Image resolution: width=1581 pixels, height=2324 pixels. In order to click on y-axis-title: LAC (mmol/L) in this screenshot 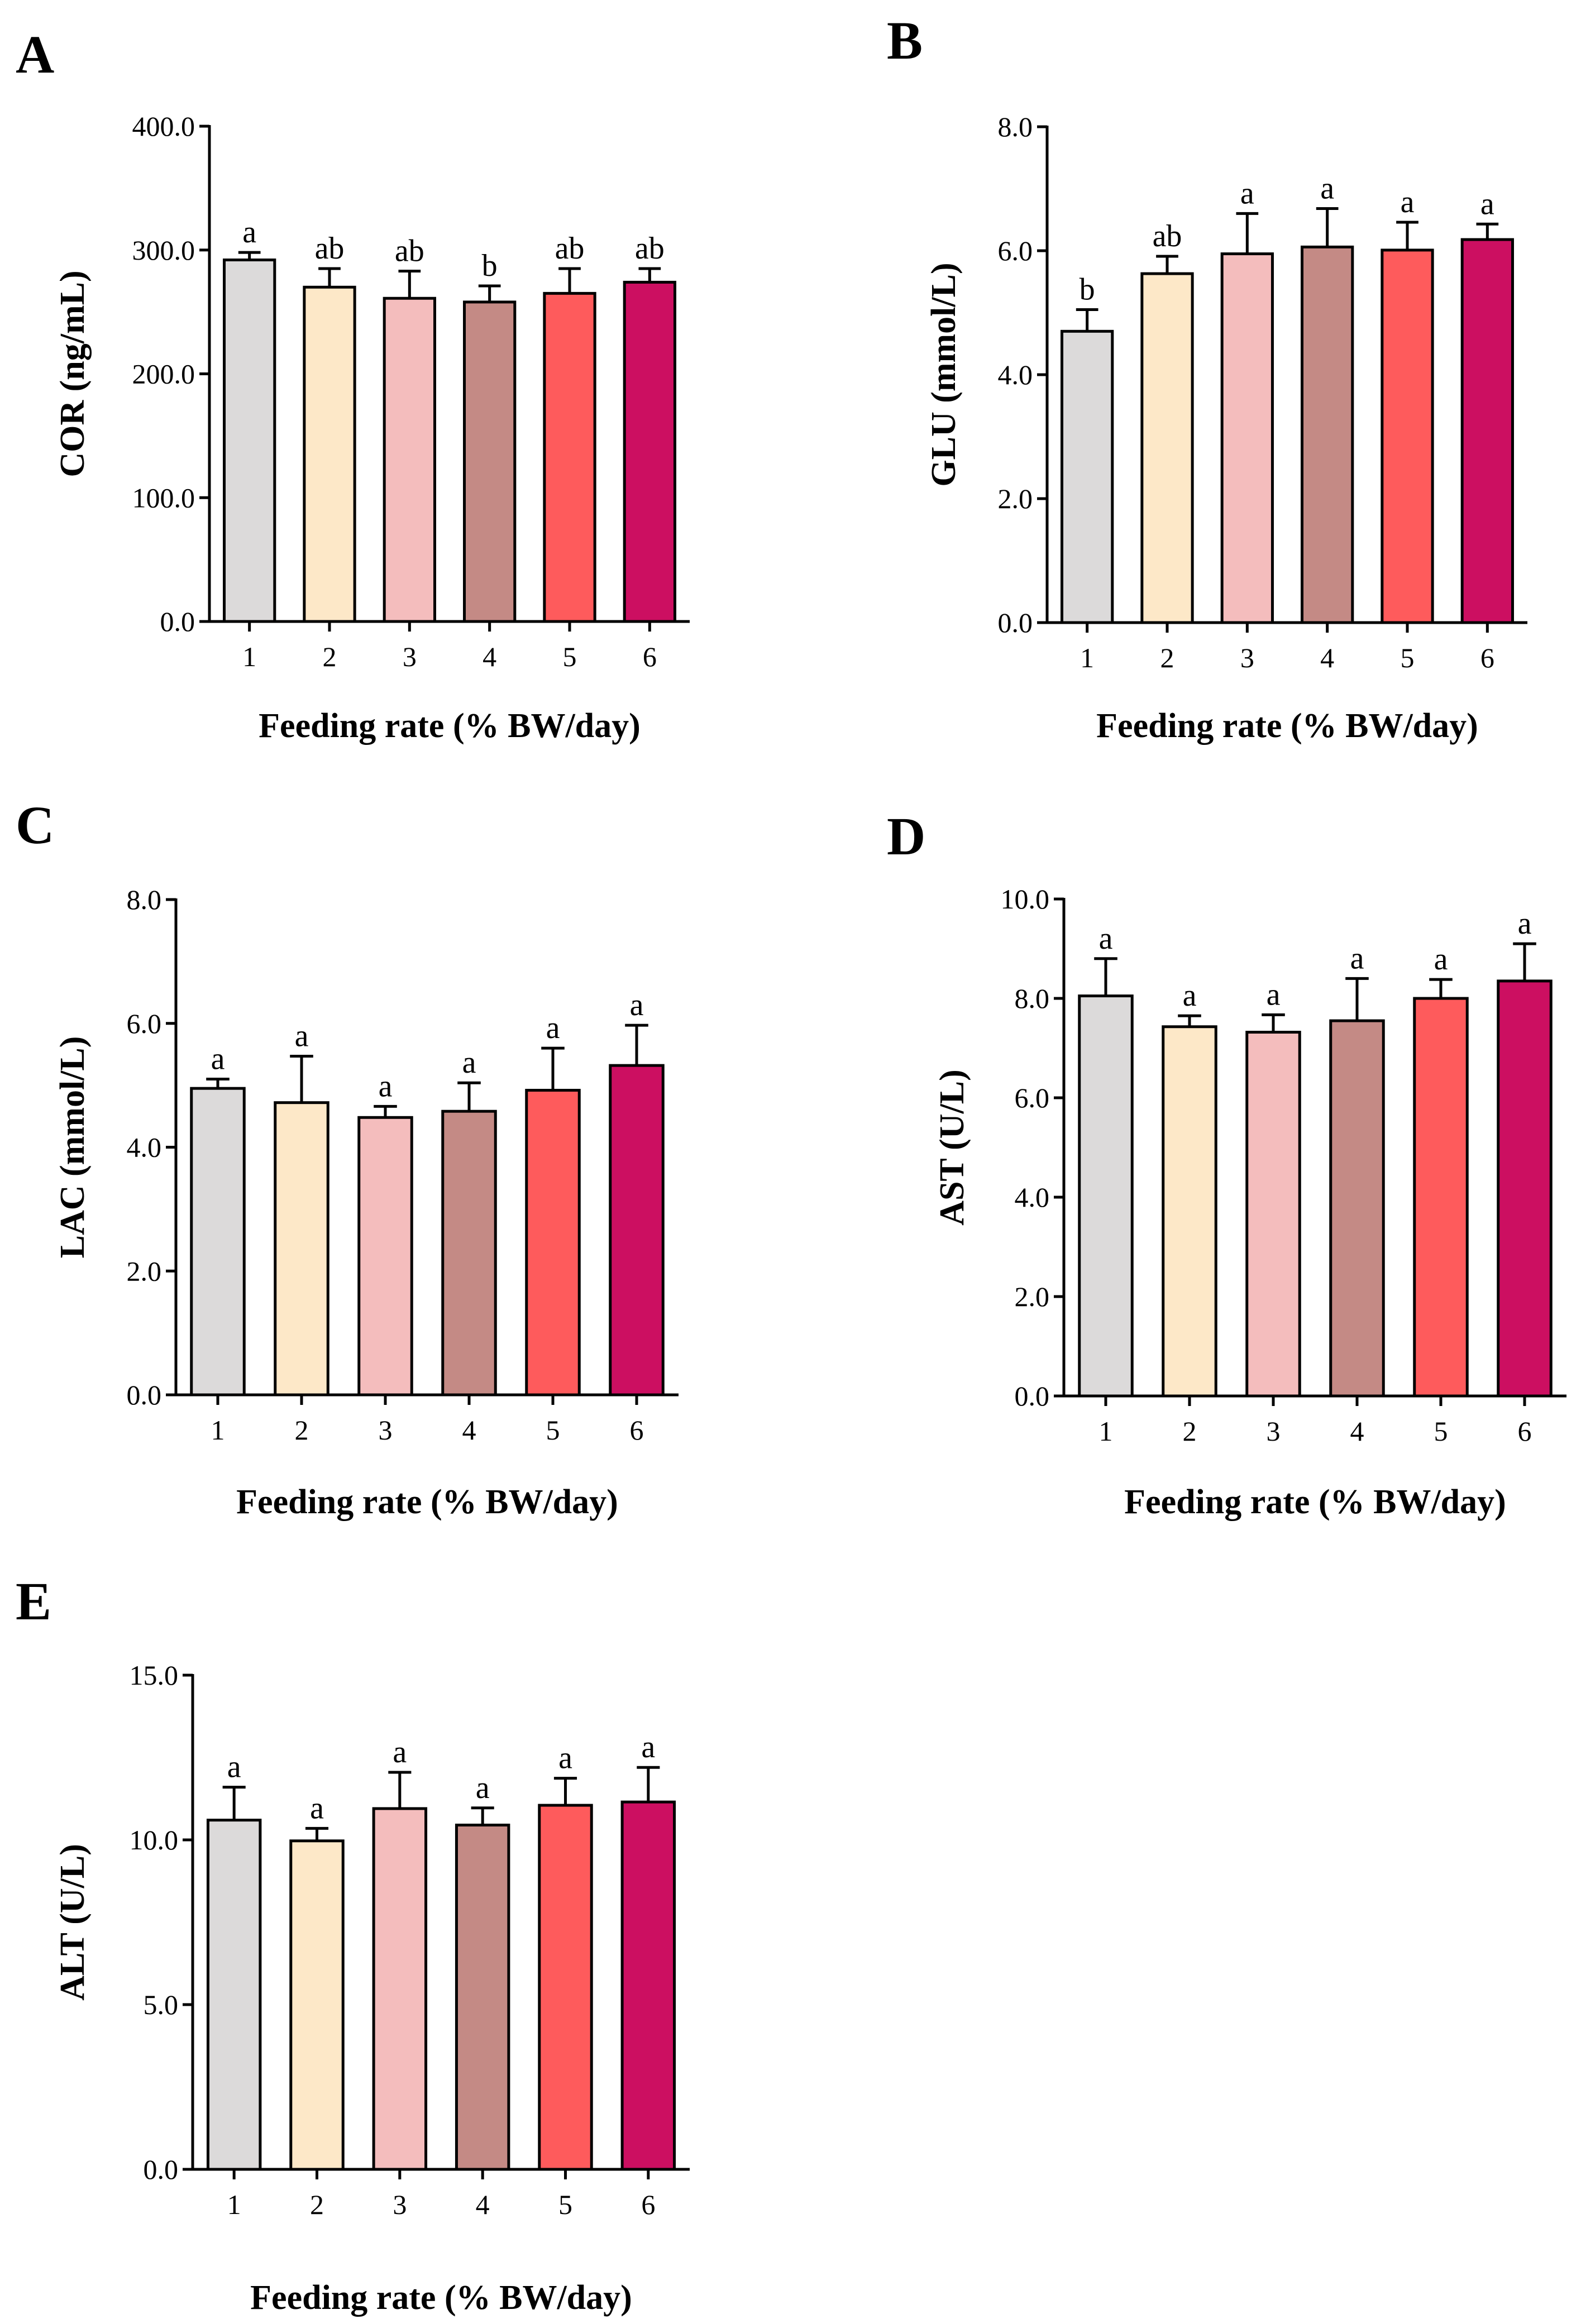, I will do `click(73, 1147)`.